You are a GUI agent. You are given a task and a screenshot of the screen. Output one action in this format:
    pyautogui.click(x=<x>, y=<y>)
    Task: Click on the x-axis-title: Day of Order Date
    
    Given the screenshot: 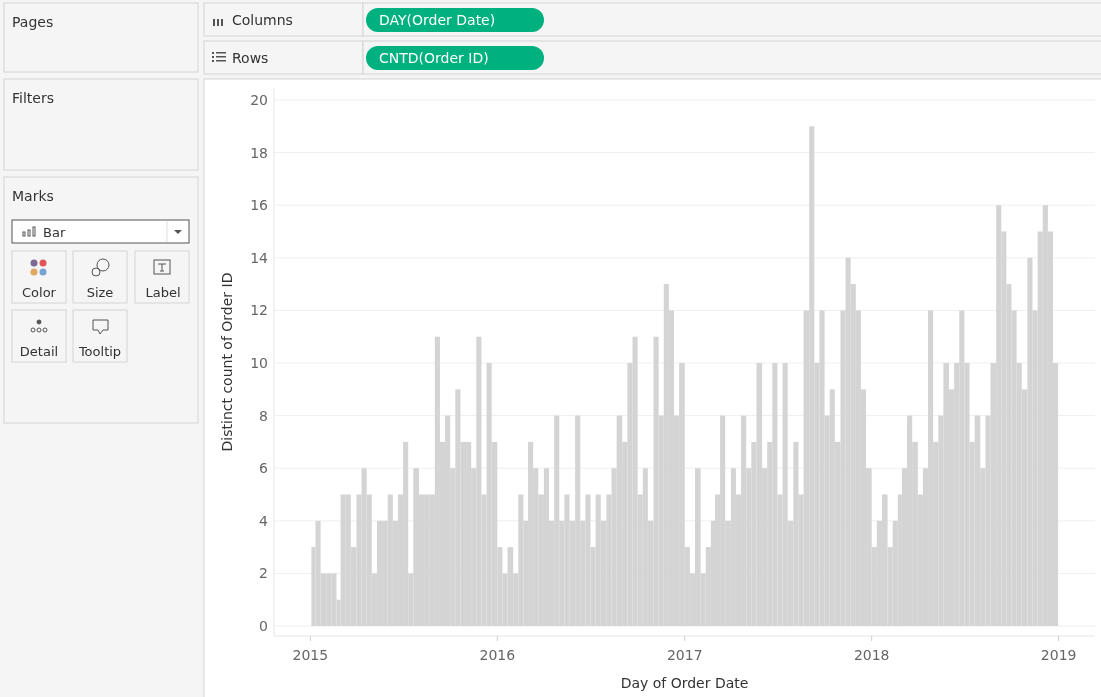 What is the action you would take?
    pyautogui.click(x=684, y=683)
    